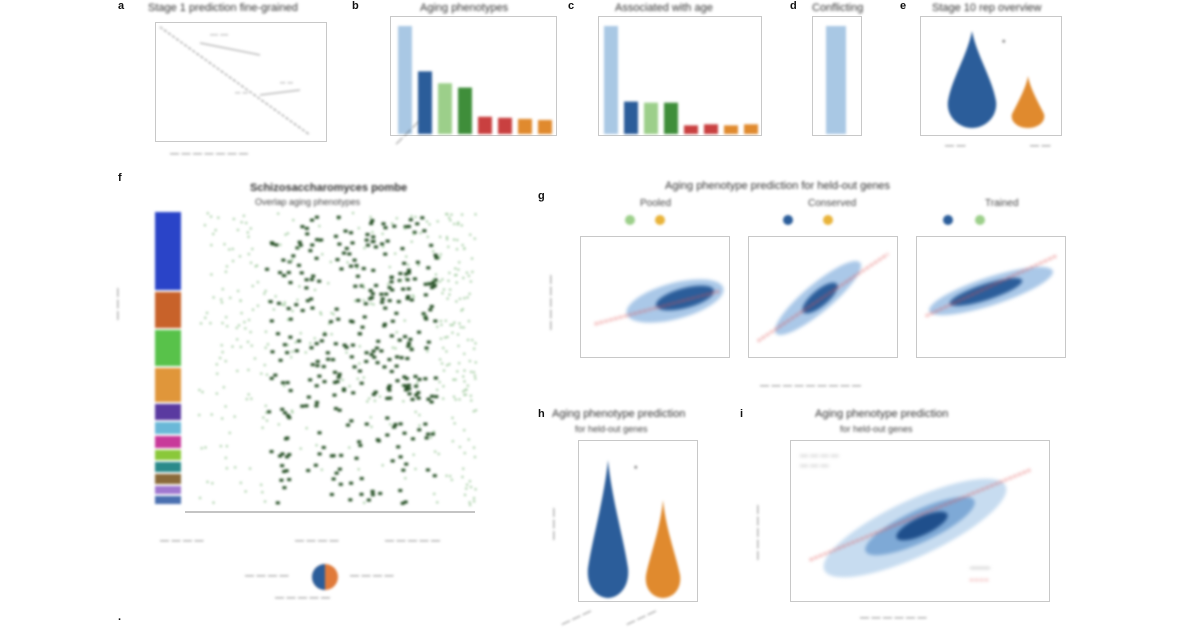  What do you see at coordinates (571, 6) in the screenshot?
I see `panel-letter-c: c` at bounding box center [571, 6].